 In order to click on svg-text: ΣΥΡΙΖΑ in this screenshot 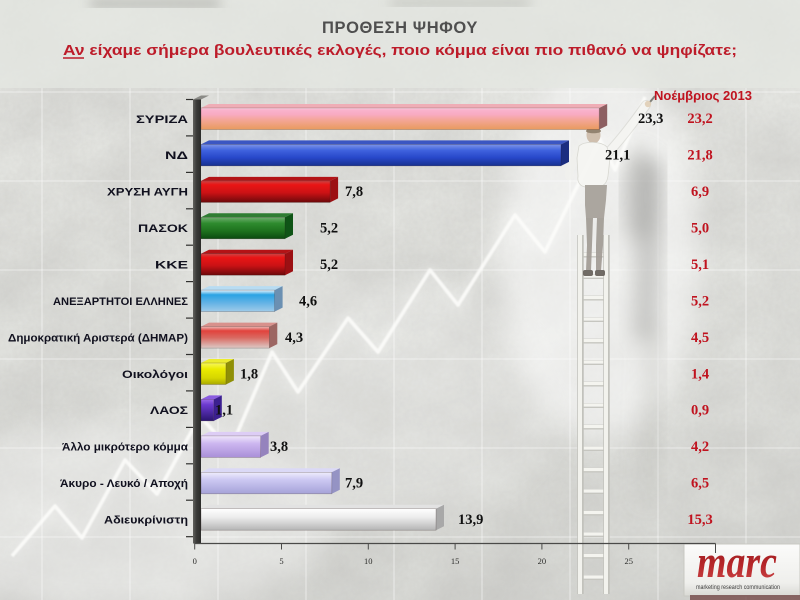, I will do `click(162, 120)`.